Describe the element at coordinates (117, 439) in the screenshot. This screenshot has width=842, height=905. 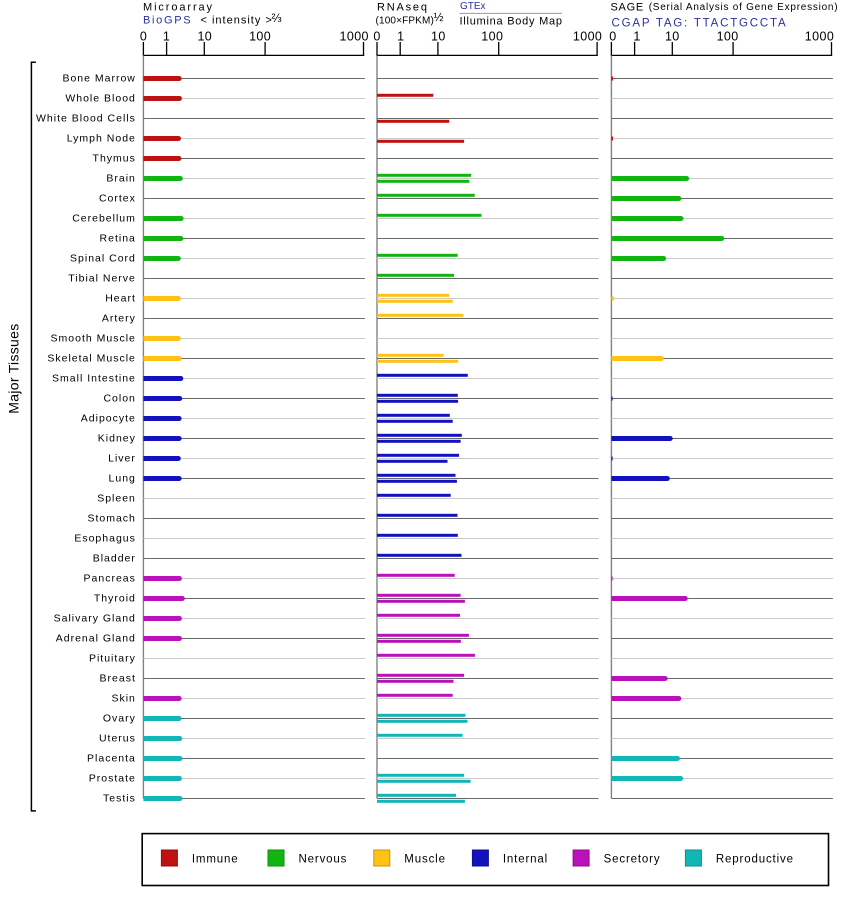
I see `svg-text: Kidney` at that location.